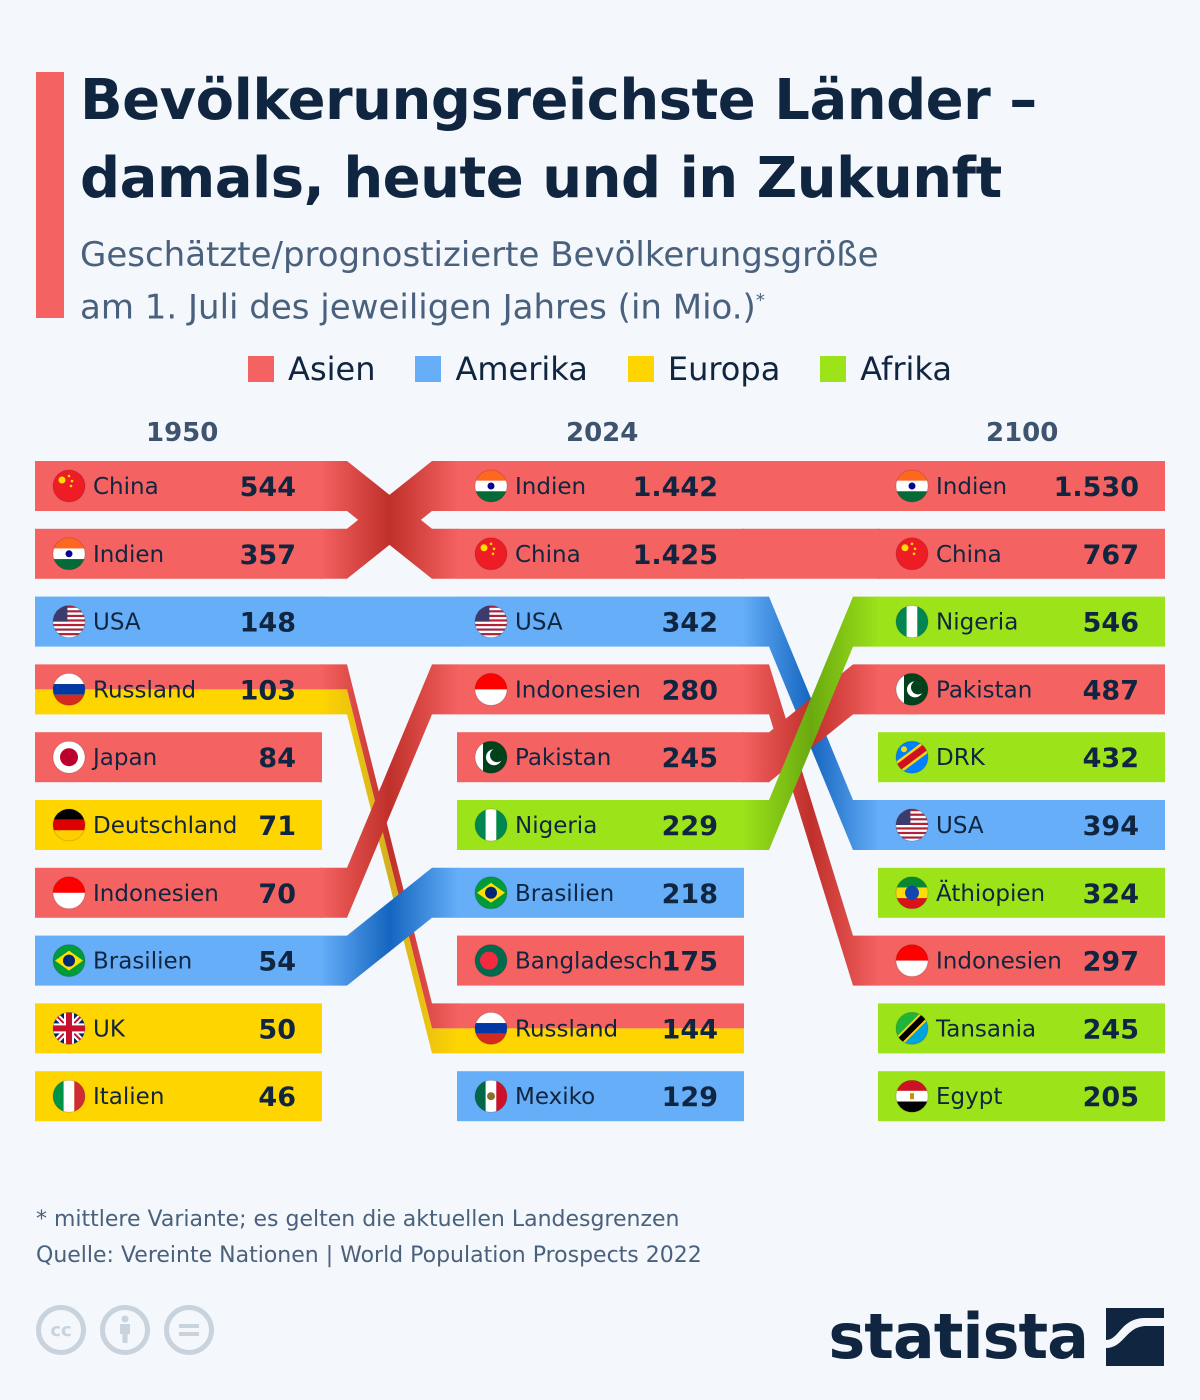 This screenshot has width=1200, height=1400. I want to click on value-label-brasilien-1950: 54, so click(277, 962).